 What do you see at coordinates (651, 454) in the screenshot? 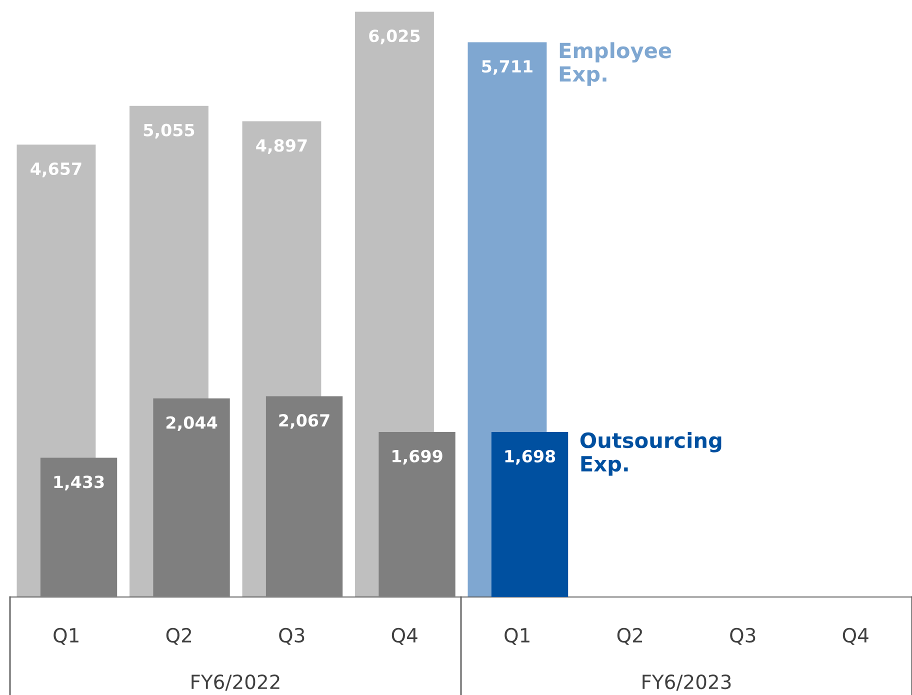
I see `series-label: Outsourcing Exp.` at bounding box center [651, 454].